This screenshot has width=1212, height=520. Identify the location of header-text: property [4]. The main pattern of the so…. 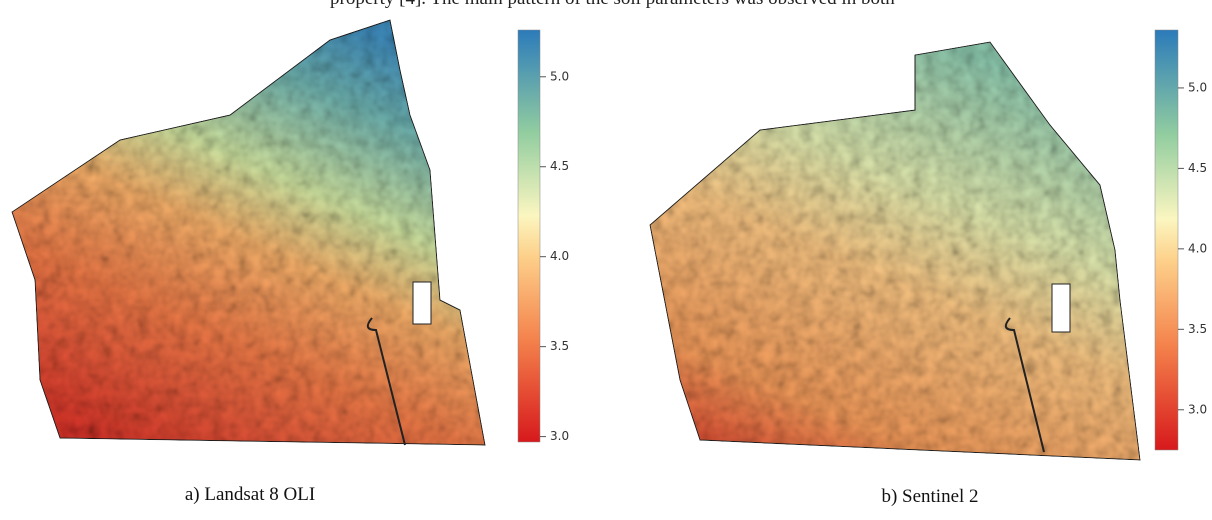
(612, 4).